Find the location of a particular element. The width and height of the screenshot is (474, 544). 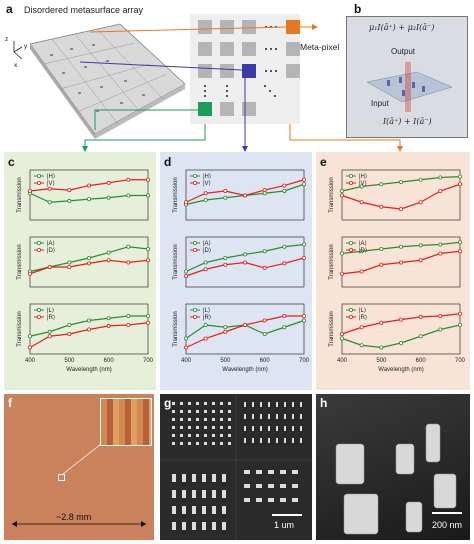

legend-label: |R⟩ is located at coordinates (363, 317).